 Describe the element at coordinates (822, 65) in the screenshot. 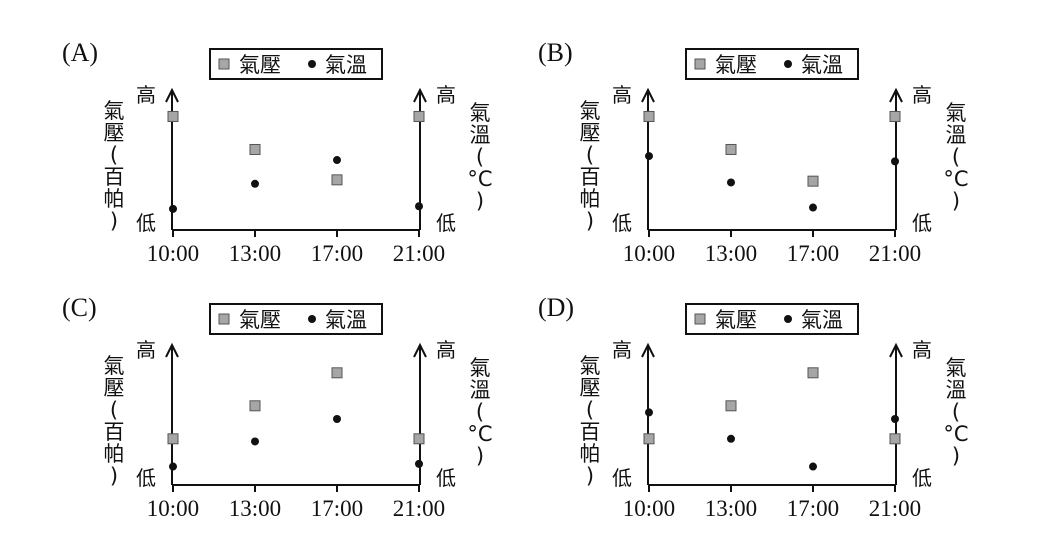

I see `legend-label-temperature: 氣溫` at that location.